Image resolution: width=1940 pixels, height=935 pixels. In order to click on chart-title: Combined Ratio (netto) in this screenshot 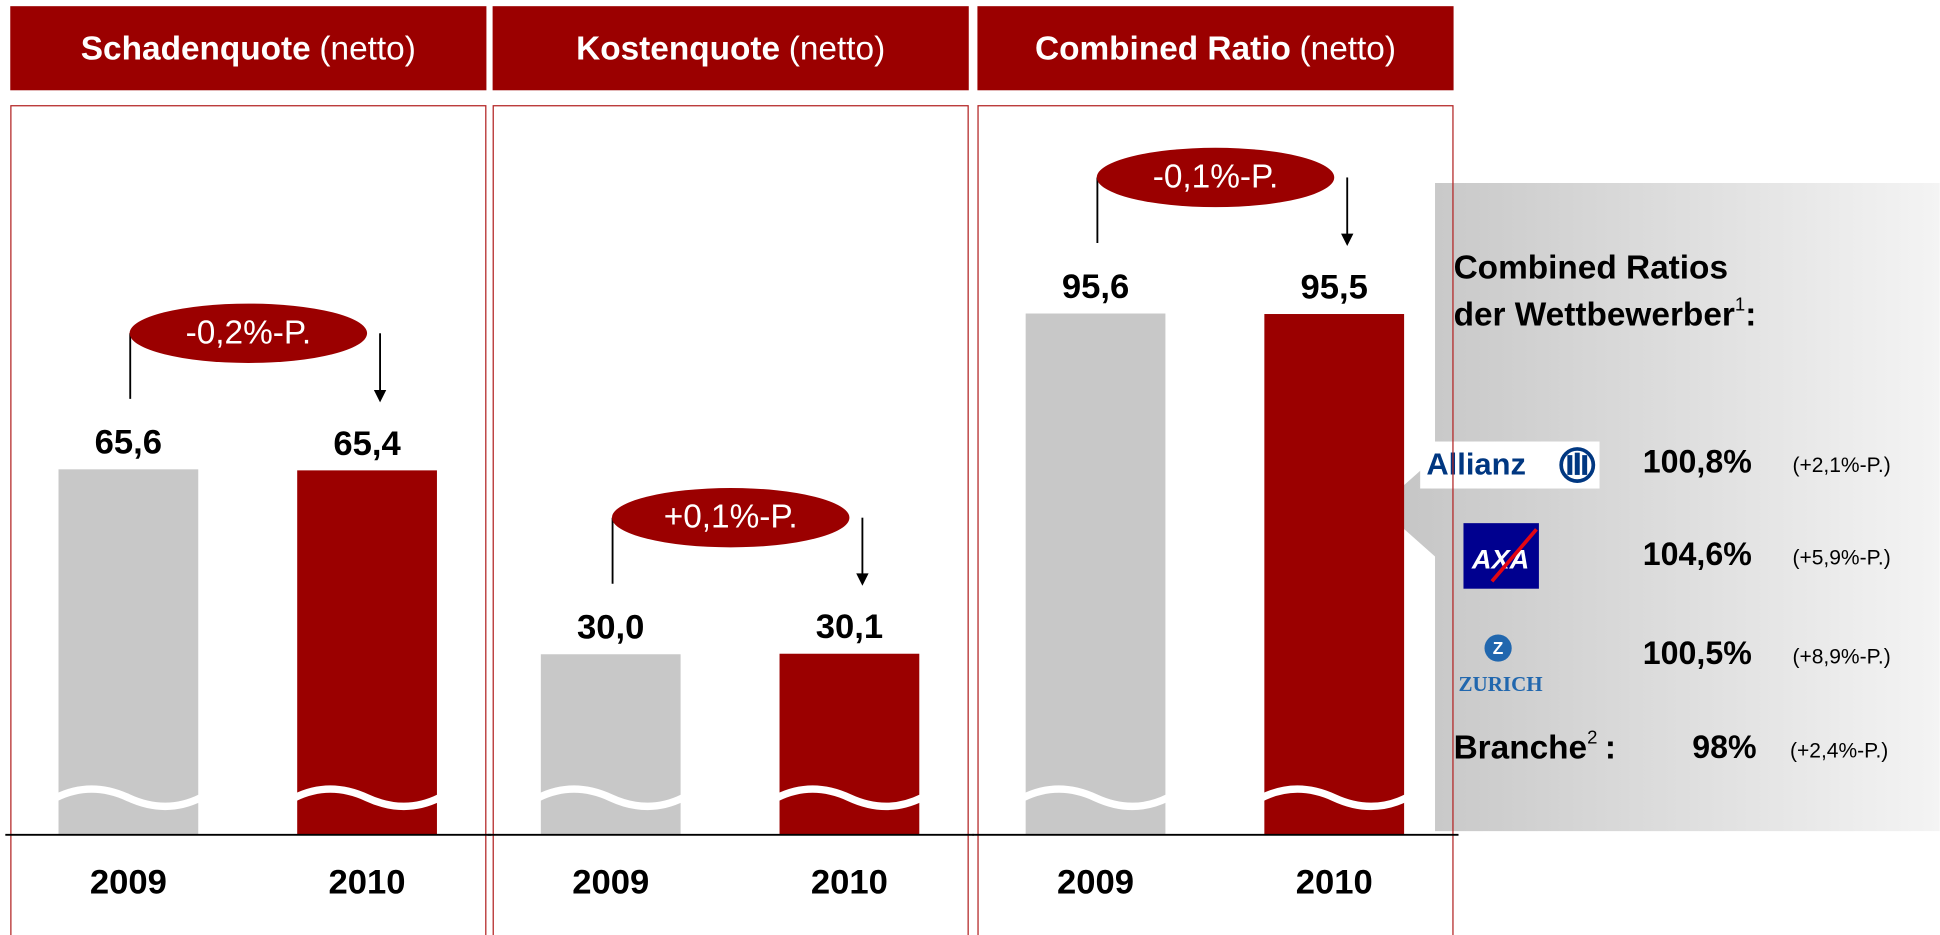, I will do `click(1215, 49)`.